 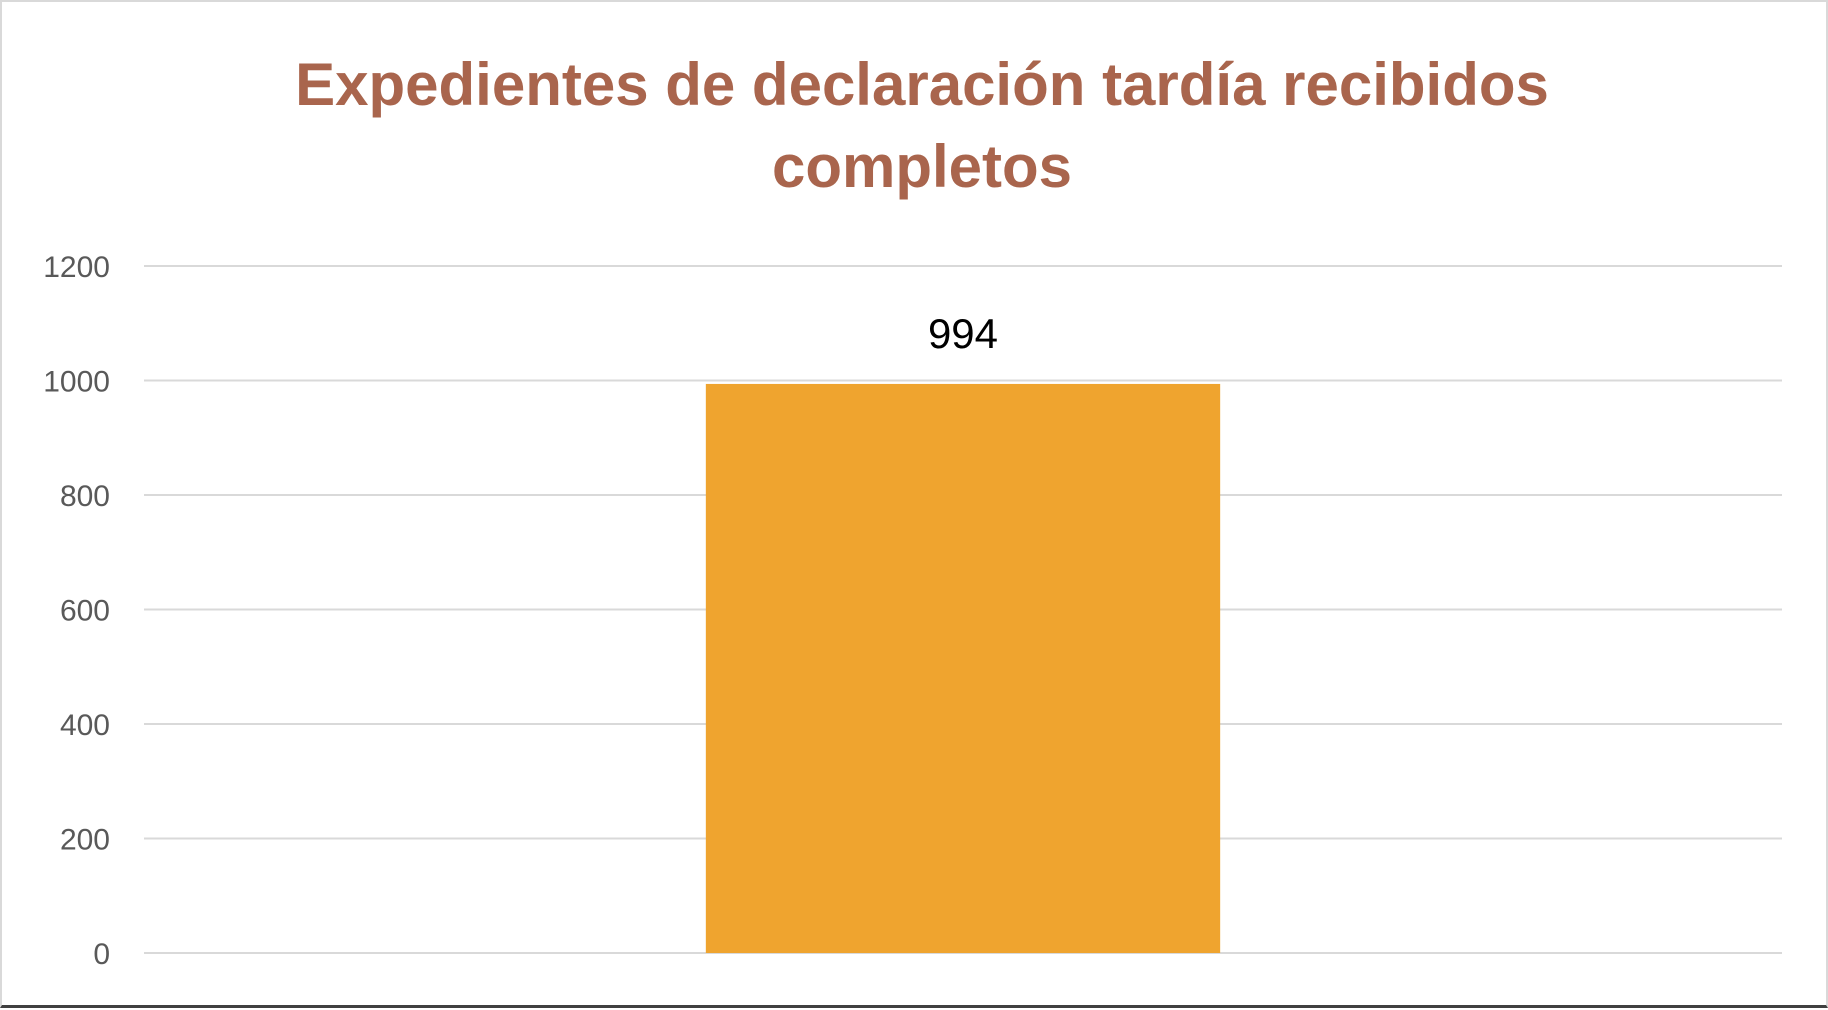 I want to click on y-tick-label: 1200, so click(x=76, y=267).